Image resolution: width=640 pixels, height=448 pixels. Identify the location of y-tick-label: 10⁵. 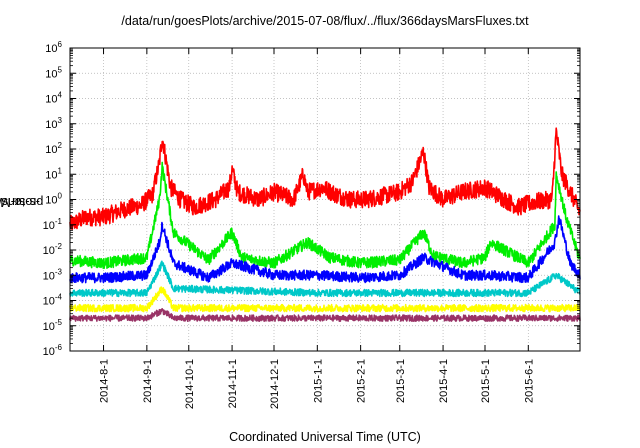
(53, 72).